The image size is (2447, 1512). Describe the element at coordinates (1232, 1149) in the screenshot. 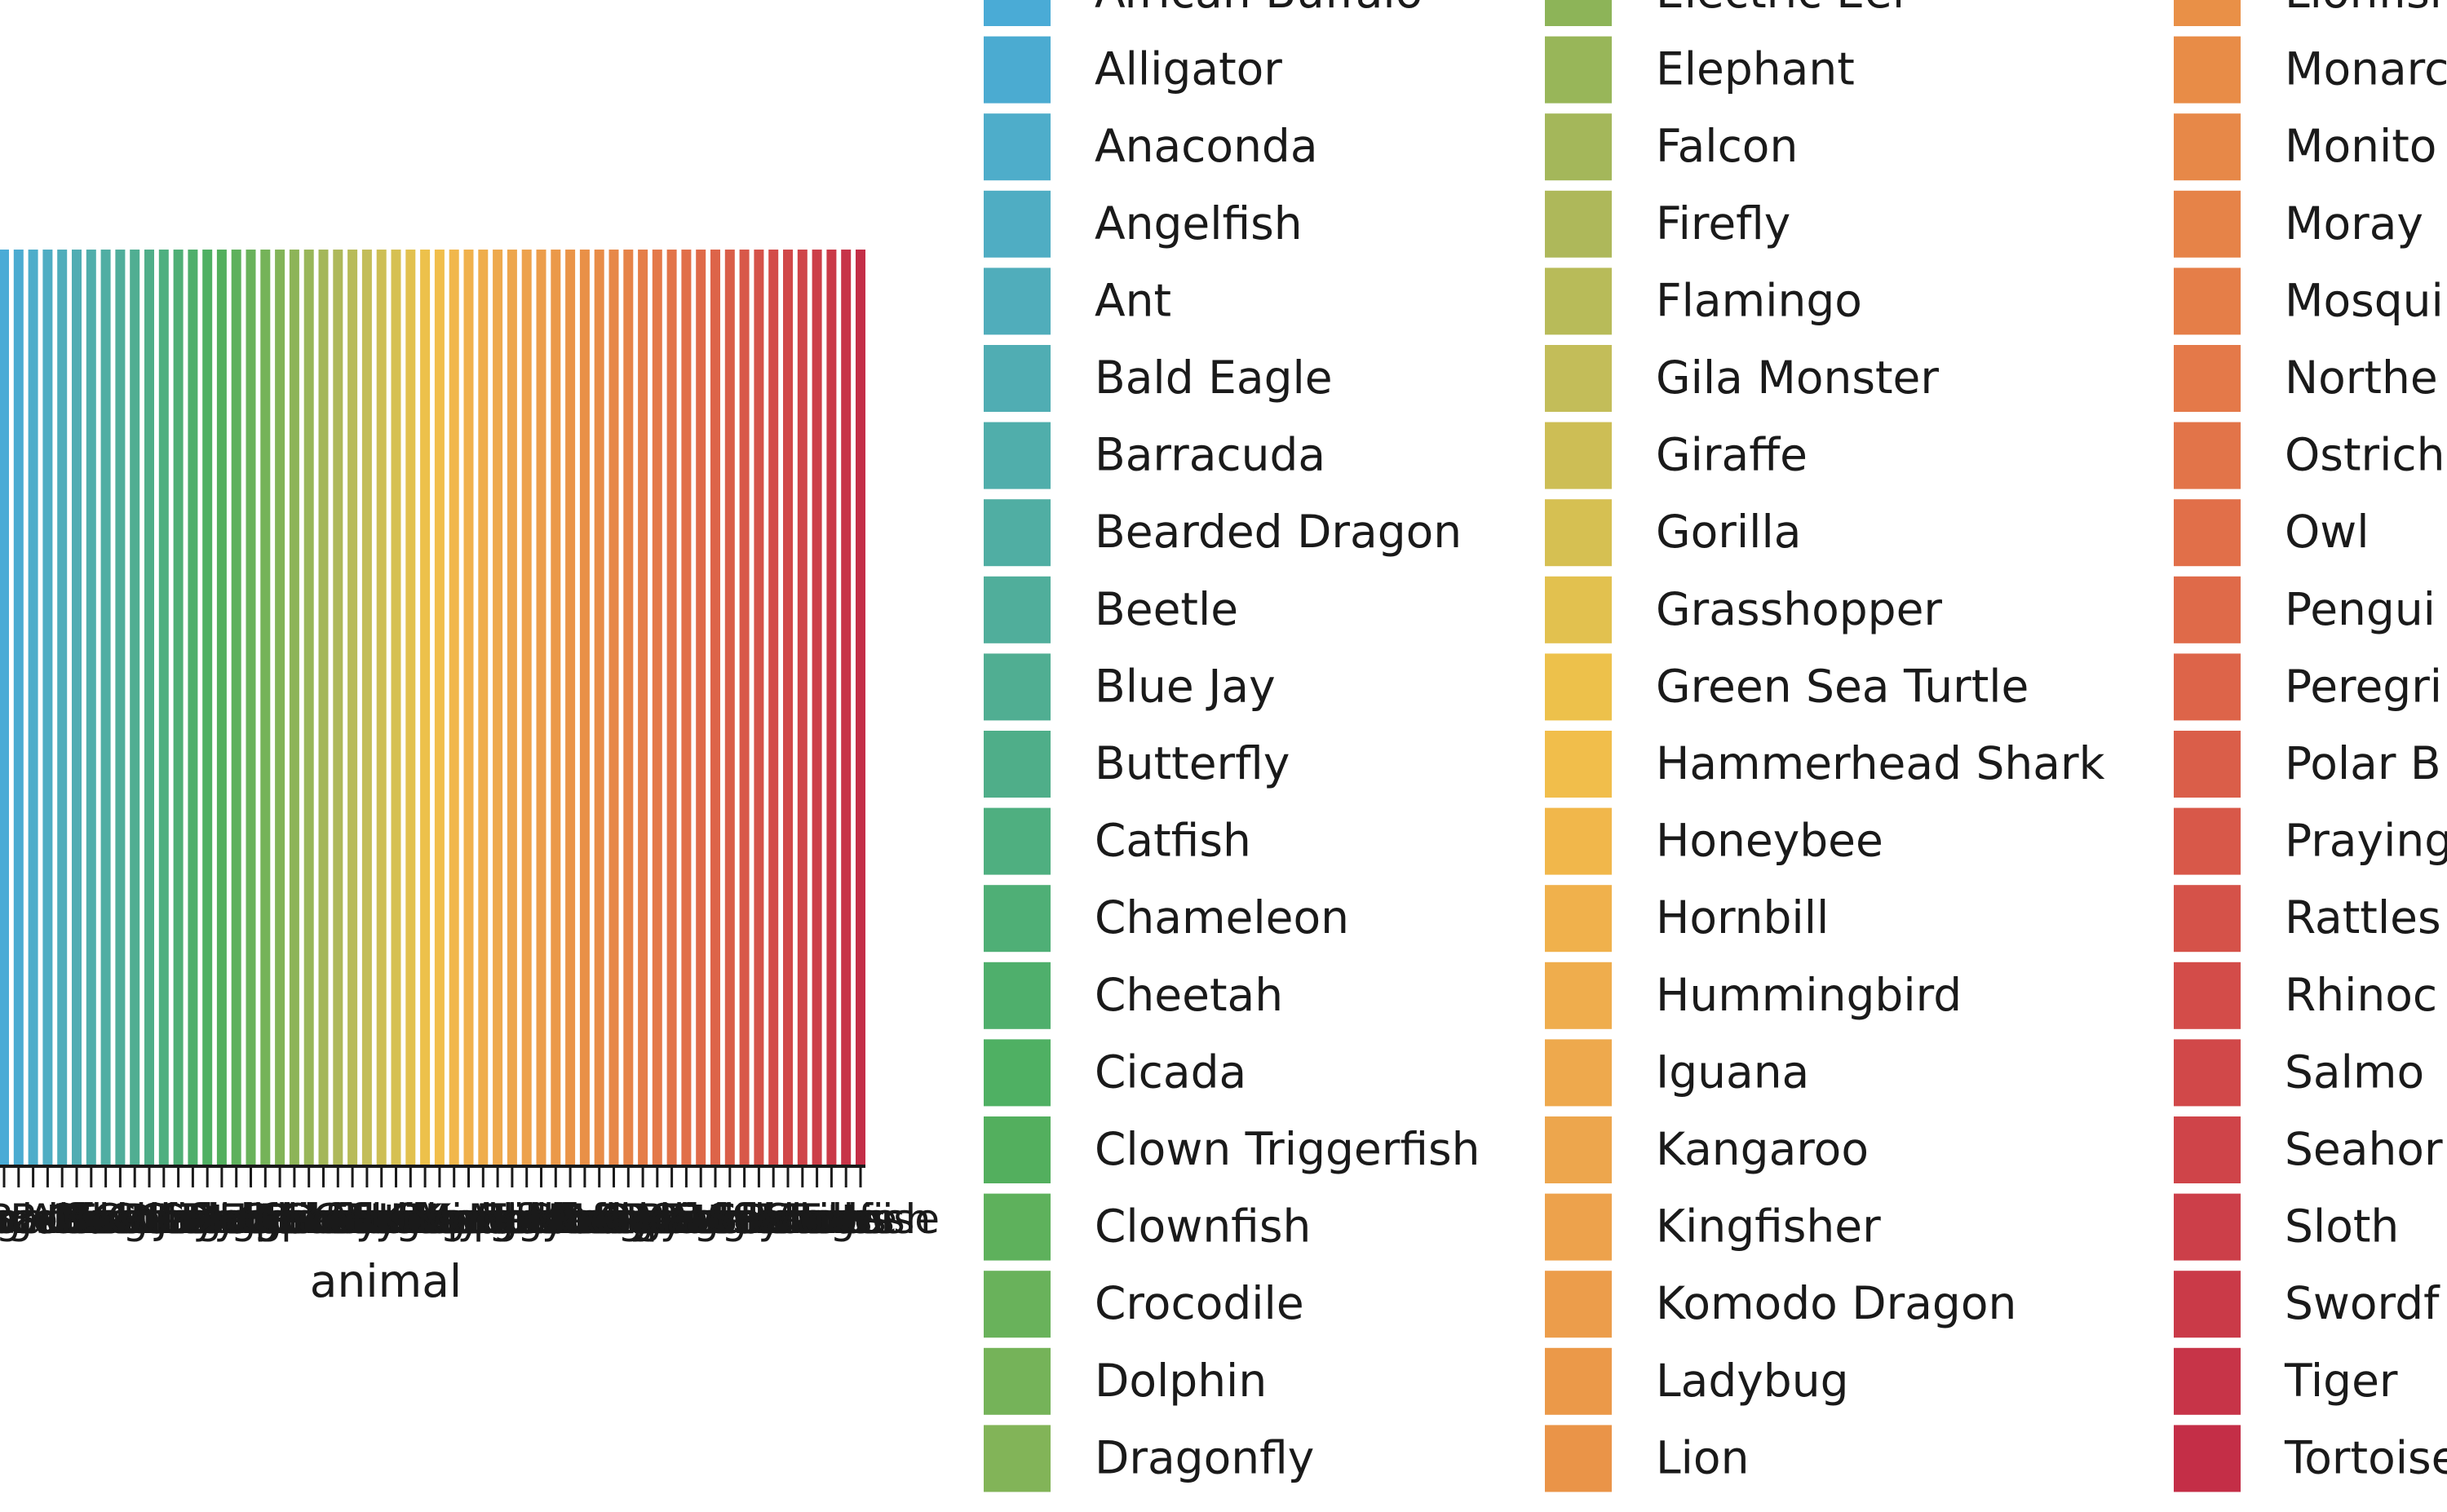

I see `legend-item-clown-triggerfish: Clown Triggerfish` at that location.